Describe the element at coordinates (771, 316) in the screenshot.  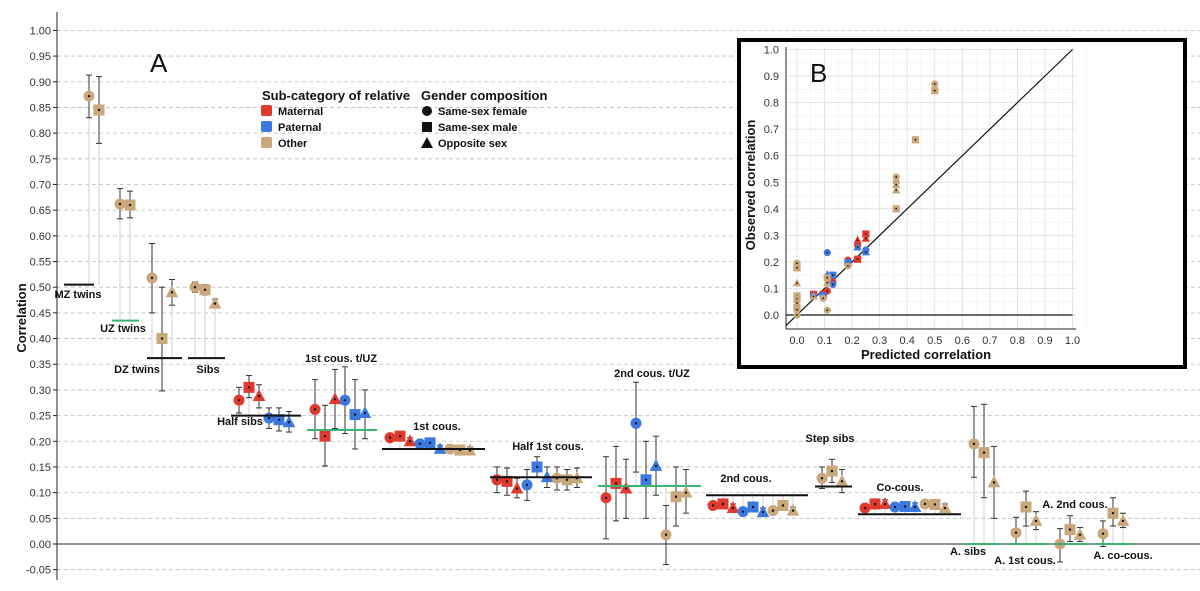
I see `y-tick-label: 0.0` at that location.